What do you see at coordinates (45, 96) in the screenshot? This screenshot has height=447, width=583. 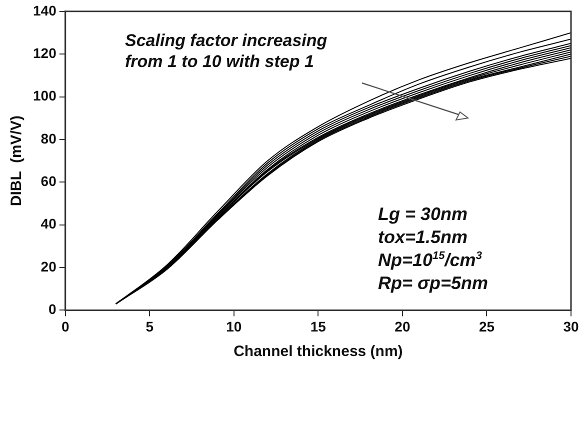 I see `y-tick-label: 100` at bounding box center [45, 96].